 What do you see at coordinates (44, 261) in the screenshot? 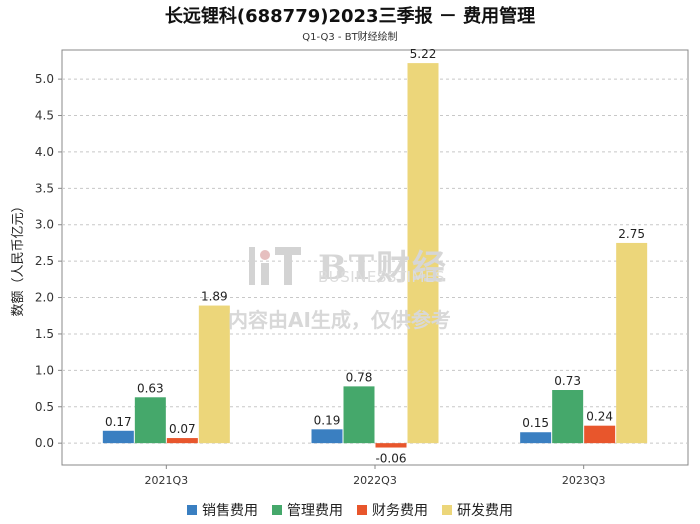
I see `y-tick-label: 2.5` at bounding box center [44, 261].